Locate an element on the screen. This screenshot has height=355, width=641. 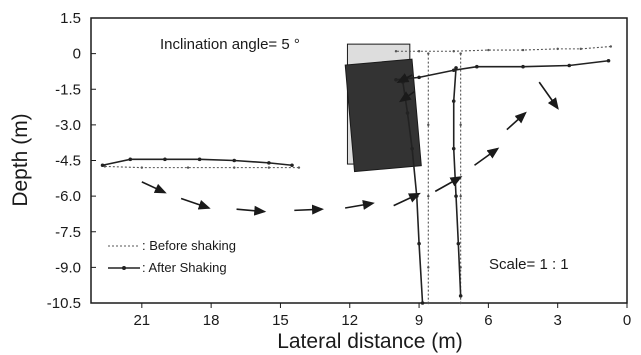
y-tick-label-8: -10.5 is located at coordinates (64, 303).